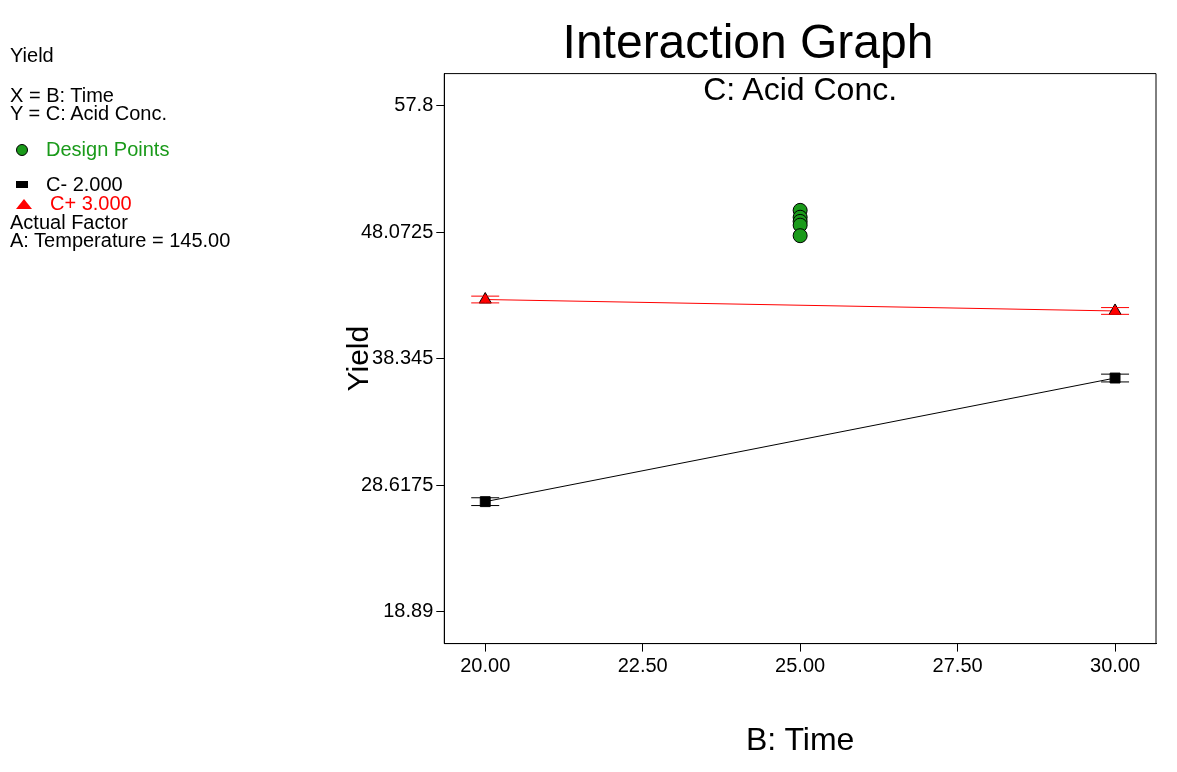  I want to click on chart-subtitle: C: Acid Conc., so click(800, 89).